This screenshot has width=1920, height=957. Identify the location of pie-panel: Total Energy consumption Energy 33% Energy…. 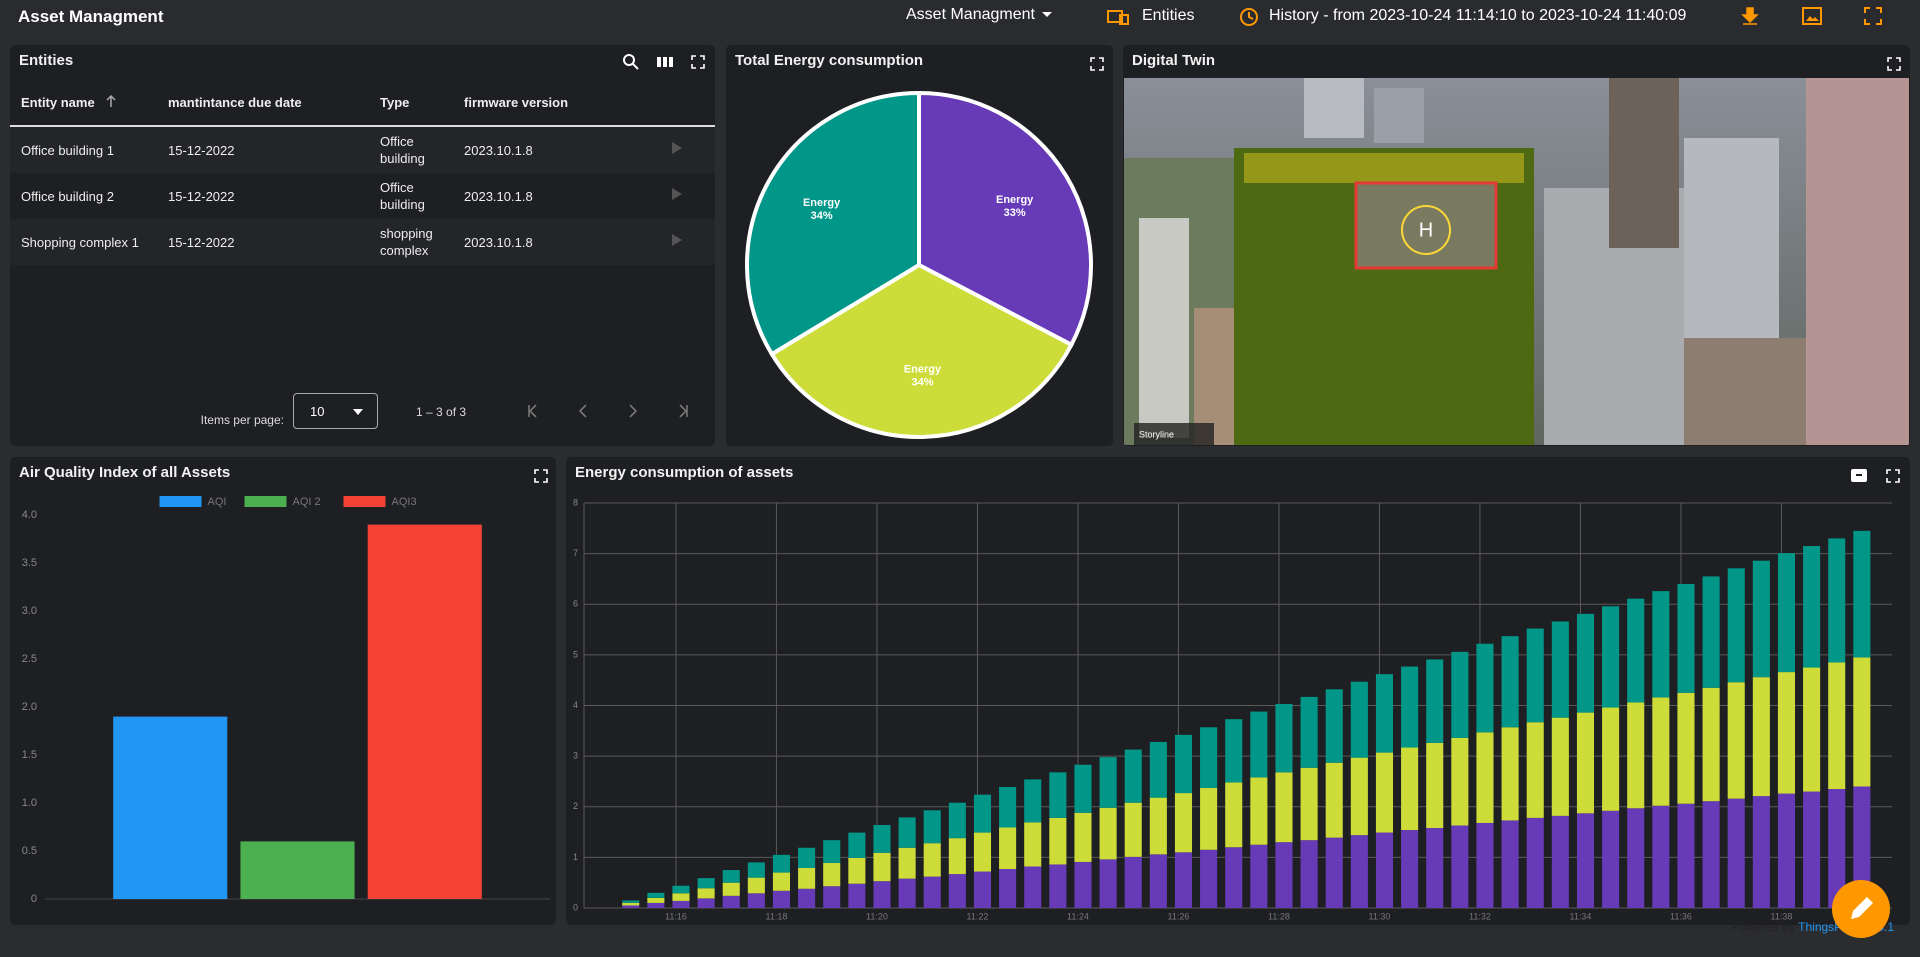
(919, 245).